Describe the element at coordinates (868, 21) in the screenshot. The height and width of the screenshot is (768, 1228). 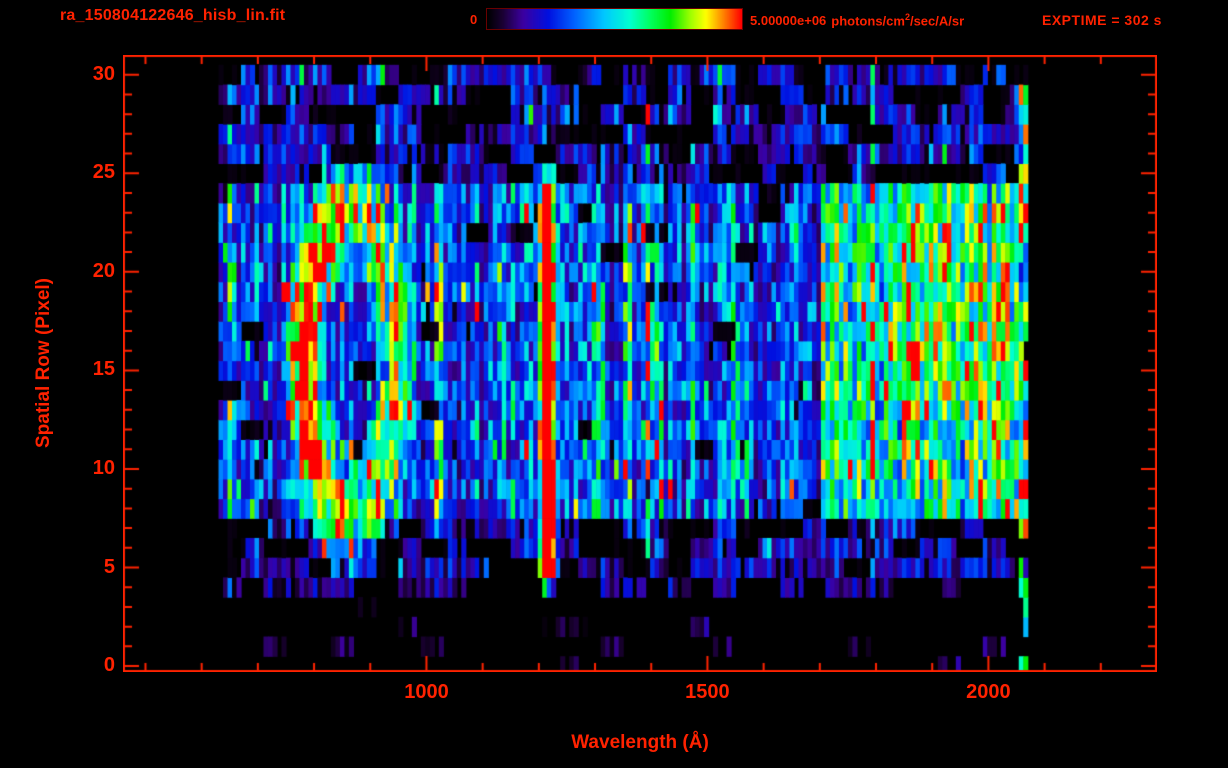
I see `colorbar-unit-pre: photons/cm` at that location.